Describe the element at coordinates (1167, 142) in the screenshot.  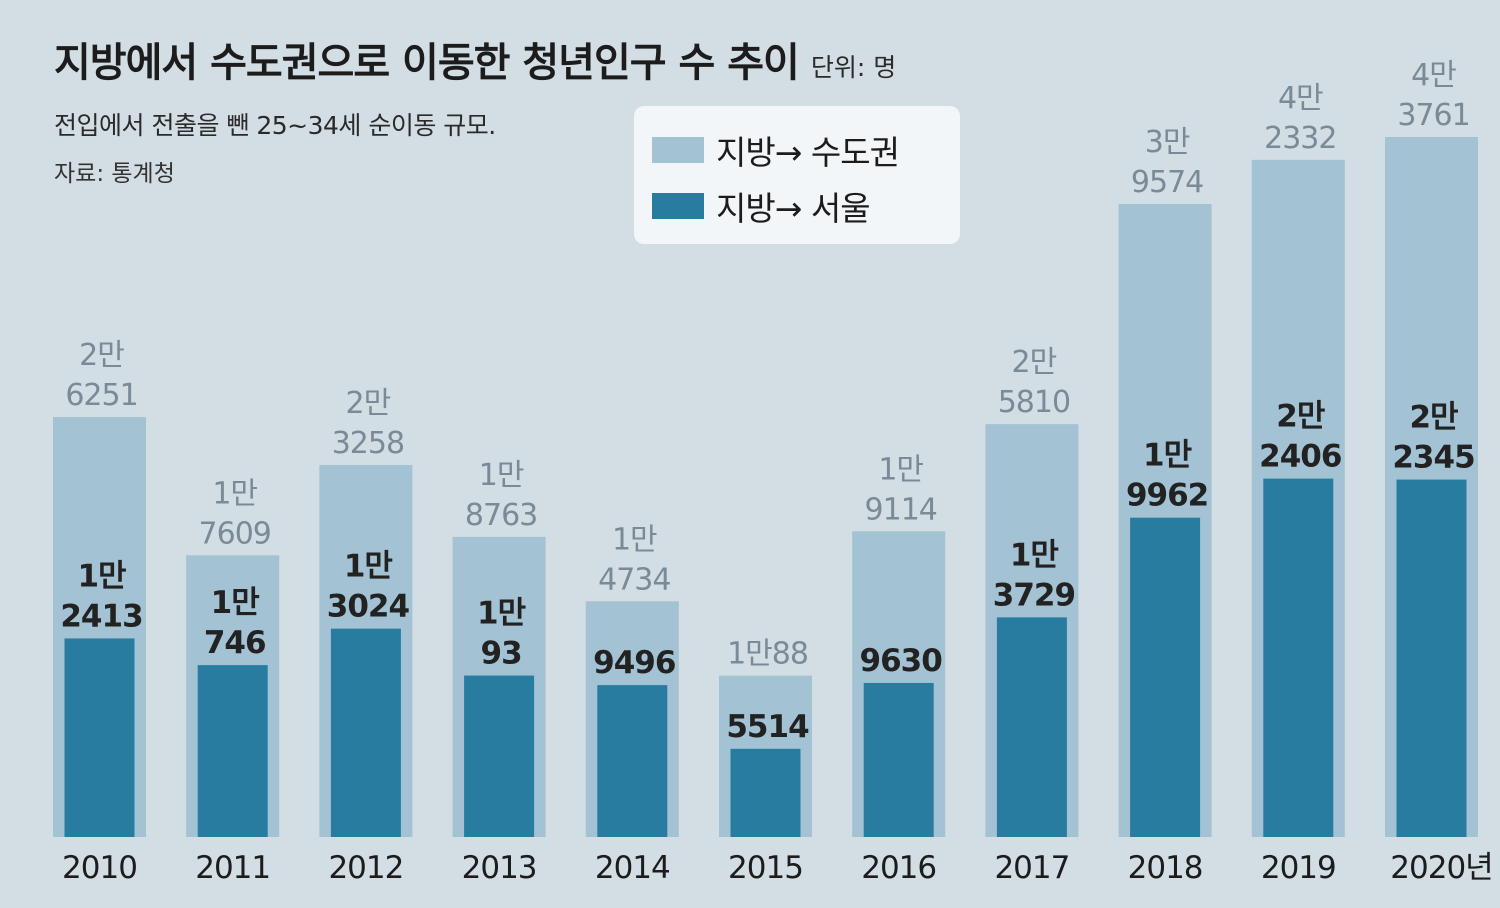
I see `label-capital-area-8-0: 3만` at that location.